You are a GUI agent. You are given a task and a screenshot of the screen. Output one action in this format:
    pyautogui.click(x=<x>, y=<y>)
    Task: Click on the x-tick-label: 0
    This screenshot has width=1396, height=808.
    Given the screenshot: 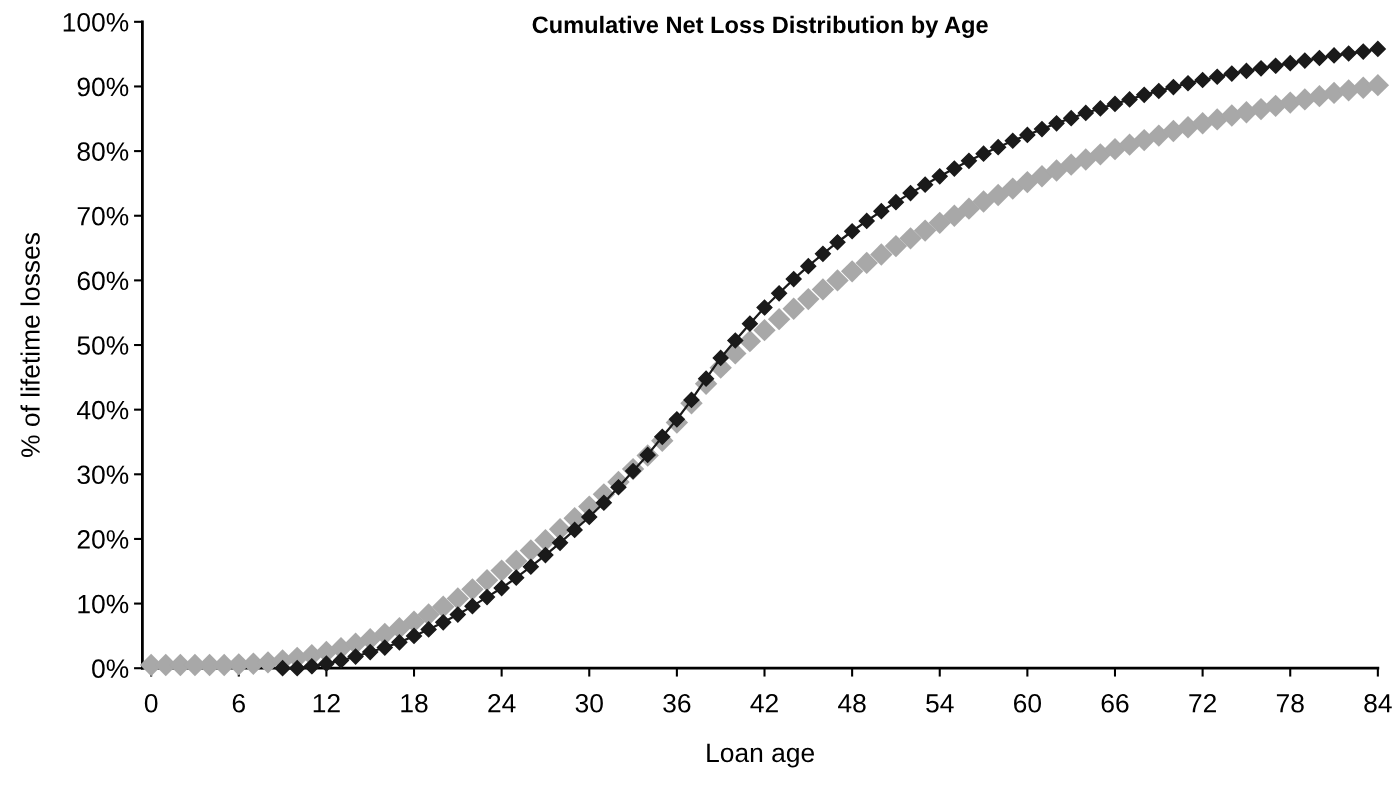 What is the action you would take?
    pyautogui.click(x=151, y=703)
    